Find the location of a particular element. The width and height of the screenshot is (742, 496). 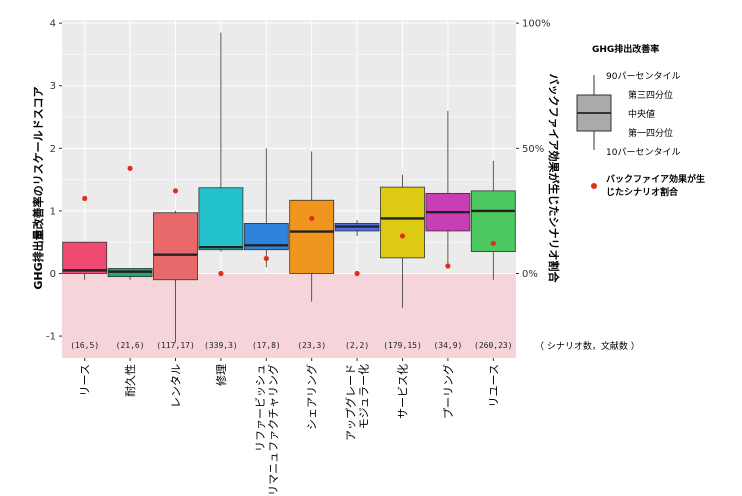

category-label-line: 修理 is located at coordinates (221, 375).